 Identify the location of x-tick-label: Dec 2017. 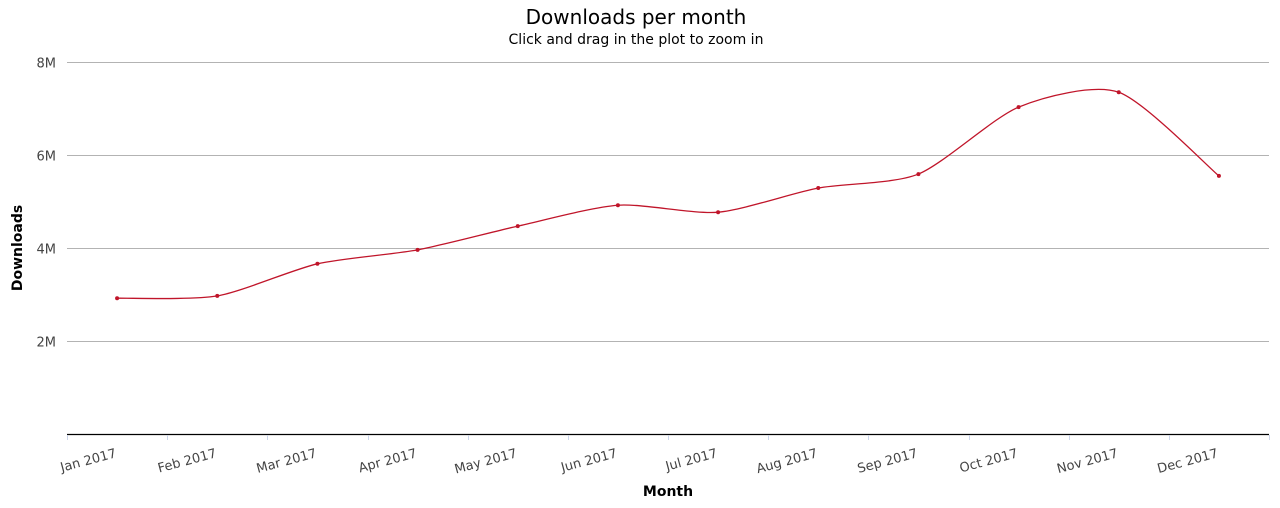
(1188, 461).